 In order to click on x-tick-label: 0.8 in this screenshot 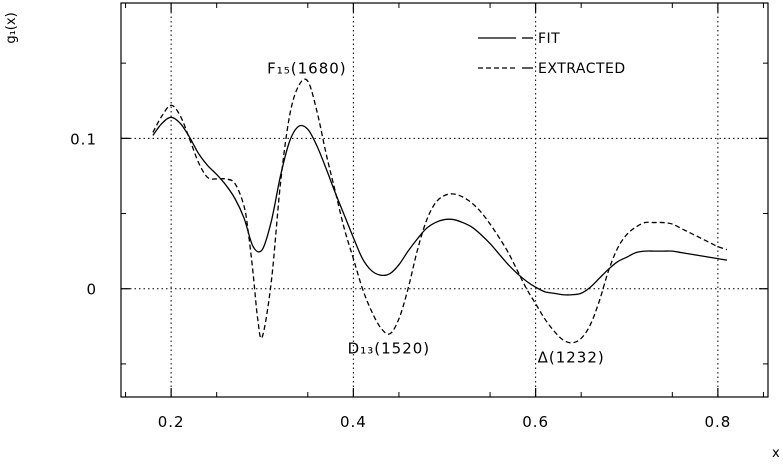, I will do `click(717, 422)`.